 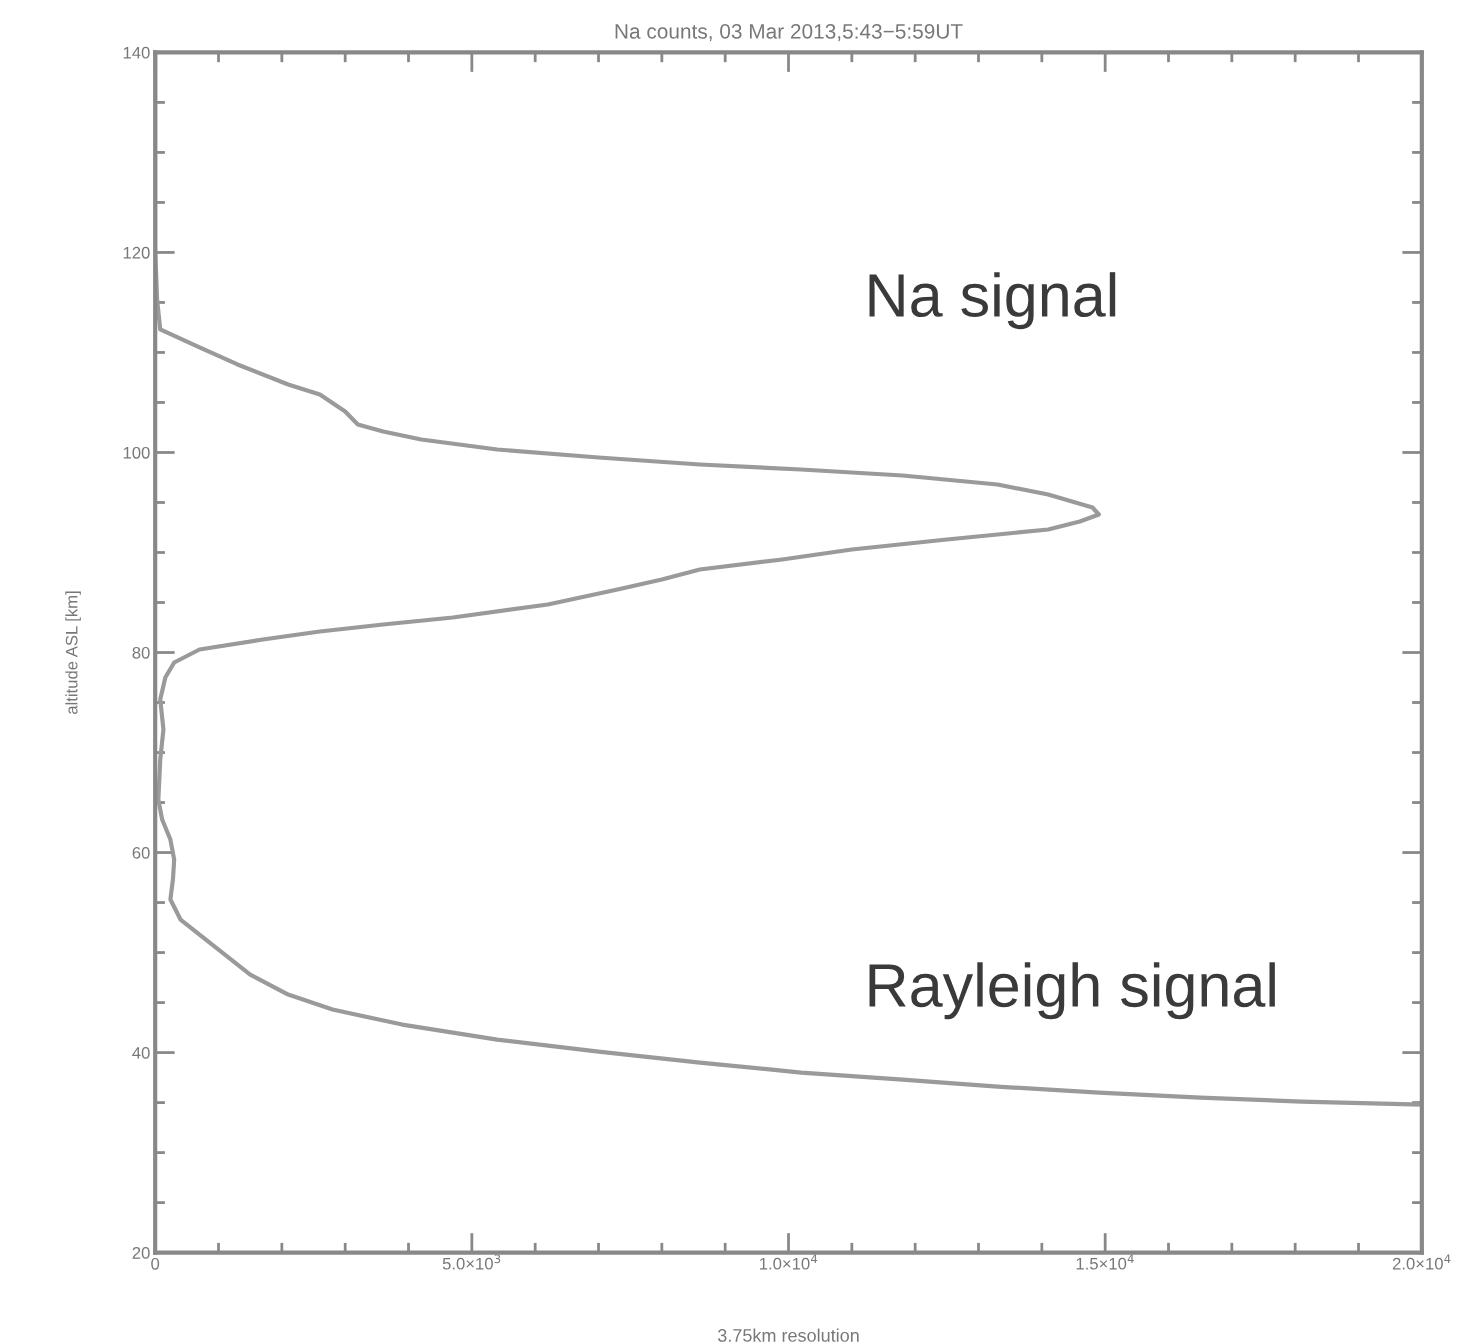 I want to click on x-tick-label: 1.0×10$^{4}$, so click(x=789, y=1262).